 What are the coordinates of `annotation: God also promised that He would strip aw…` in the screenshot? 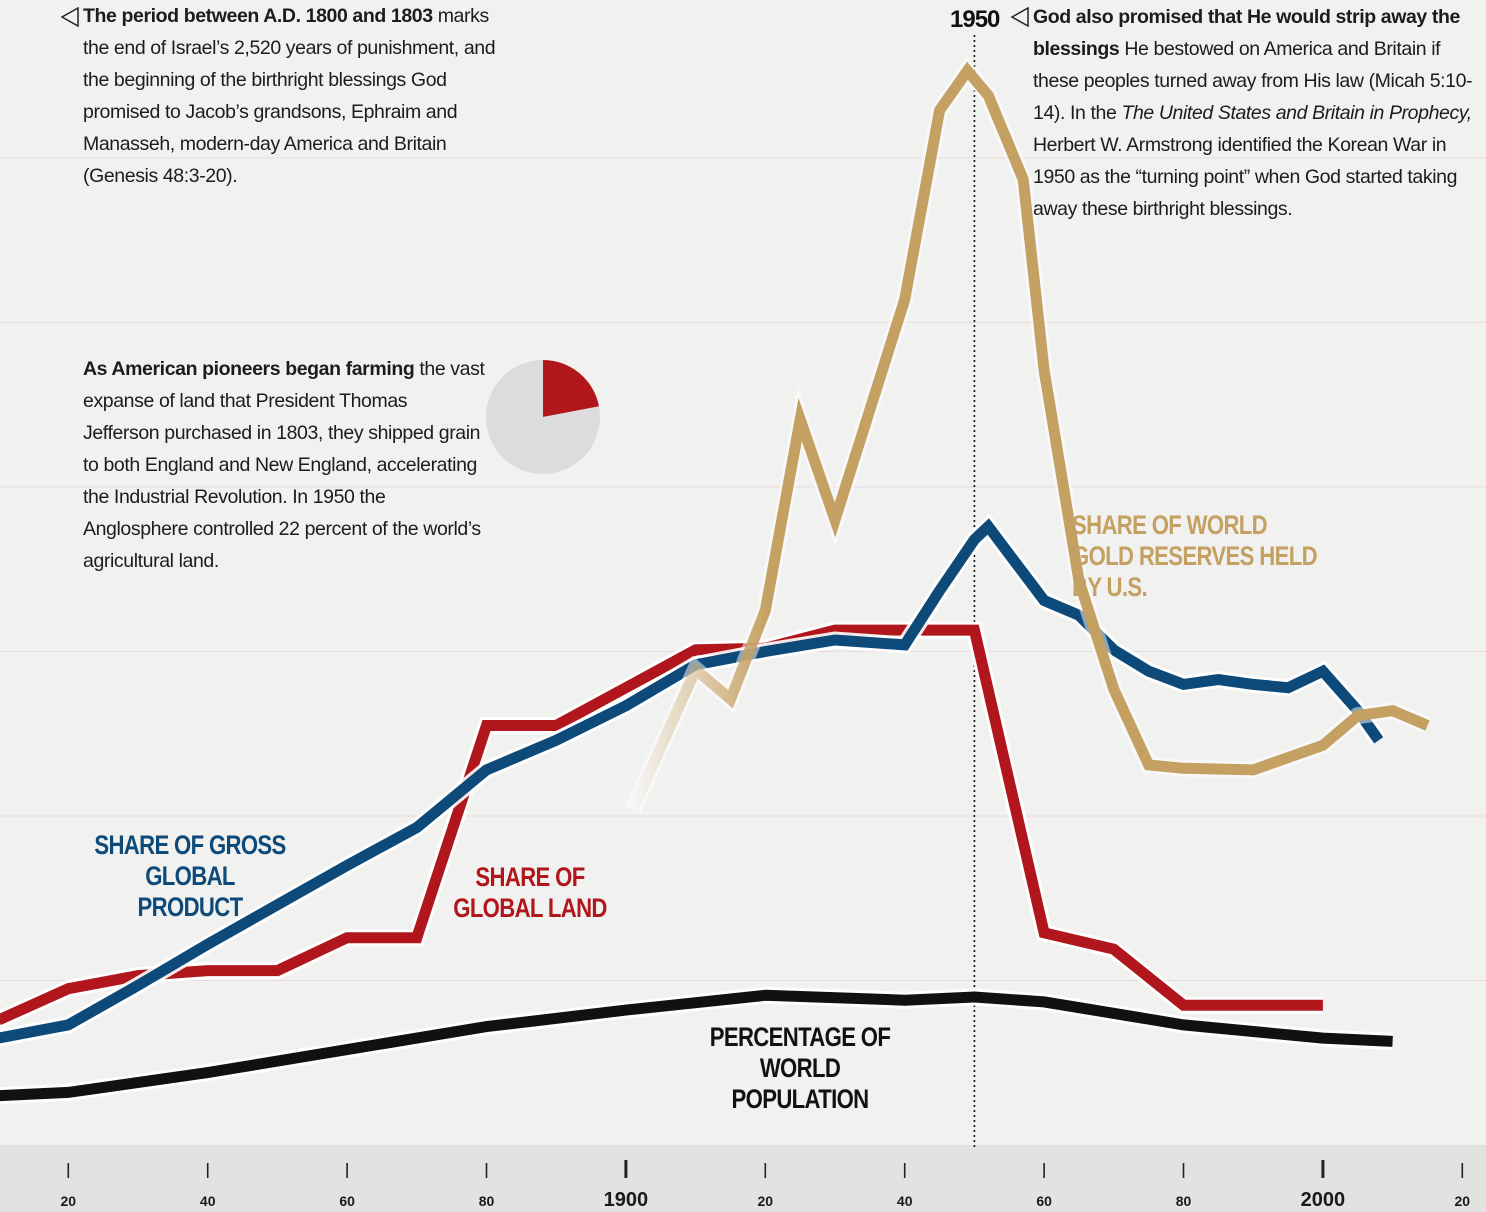 It's located at (1258, 113).